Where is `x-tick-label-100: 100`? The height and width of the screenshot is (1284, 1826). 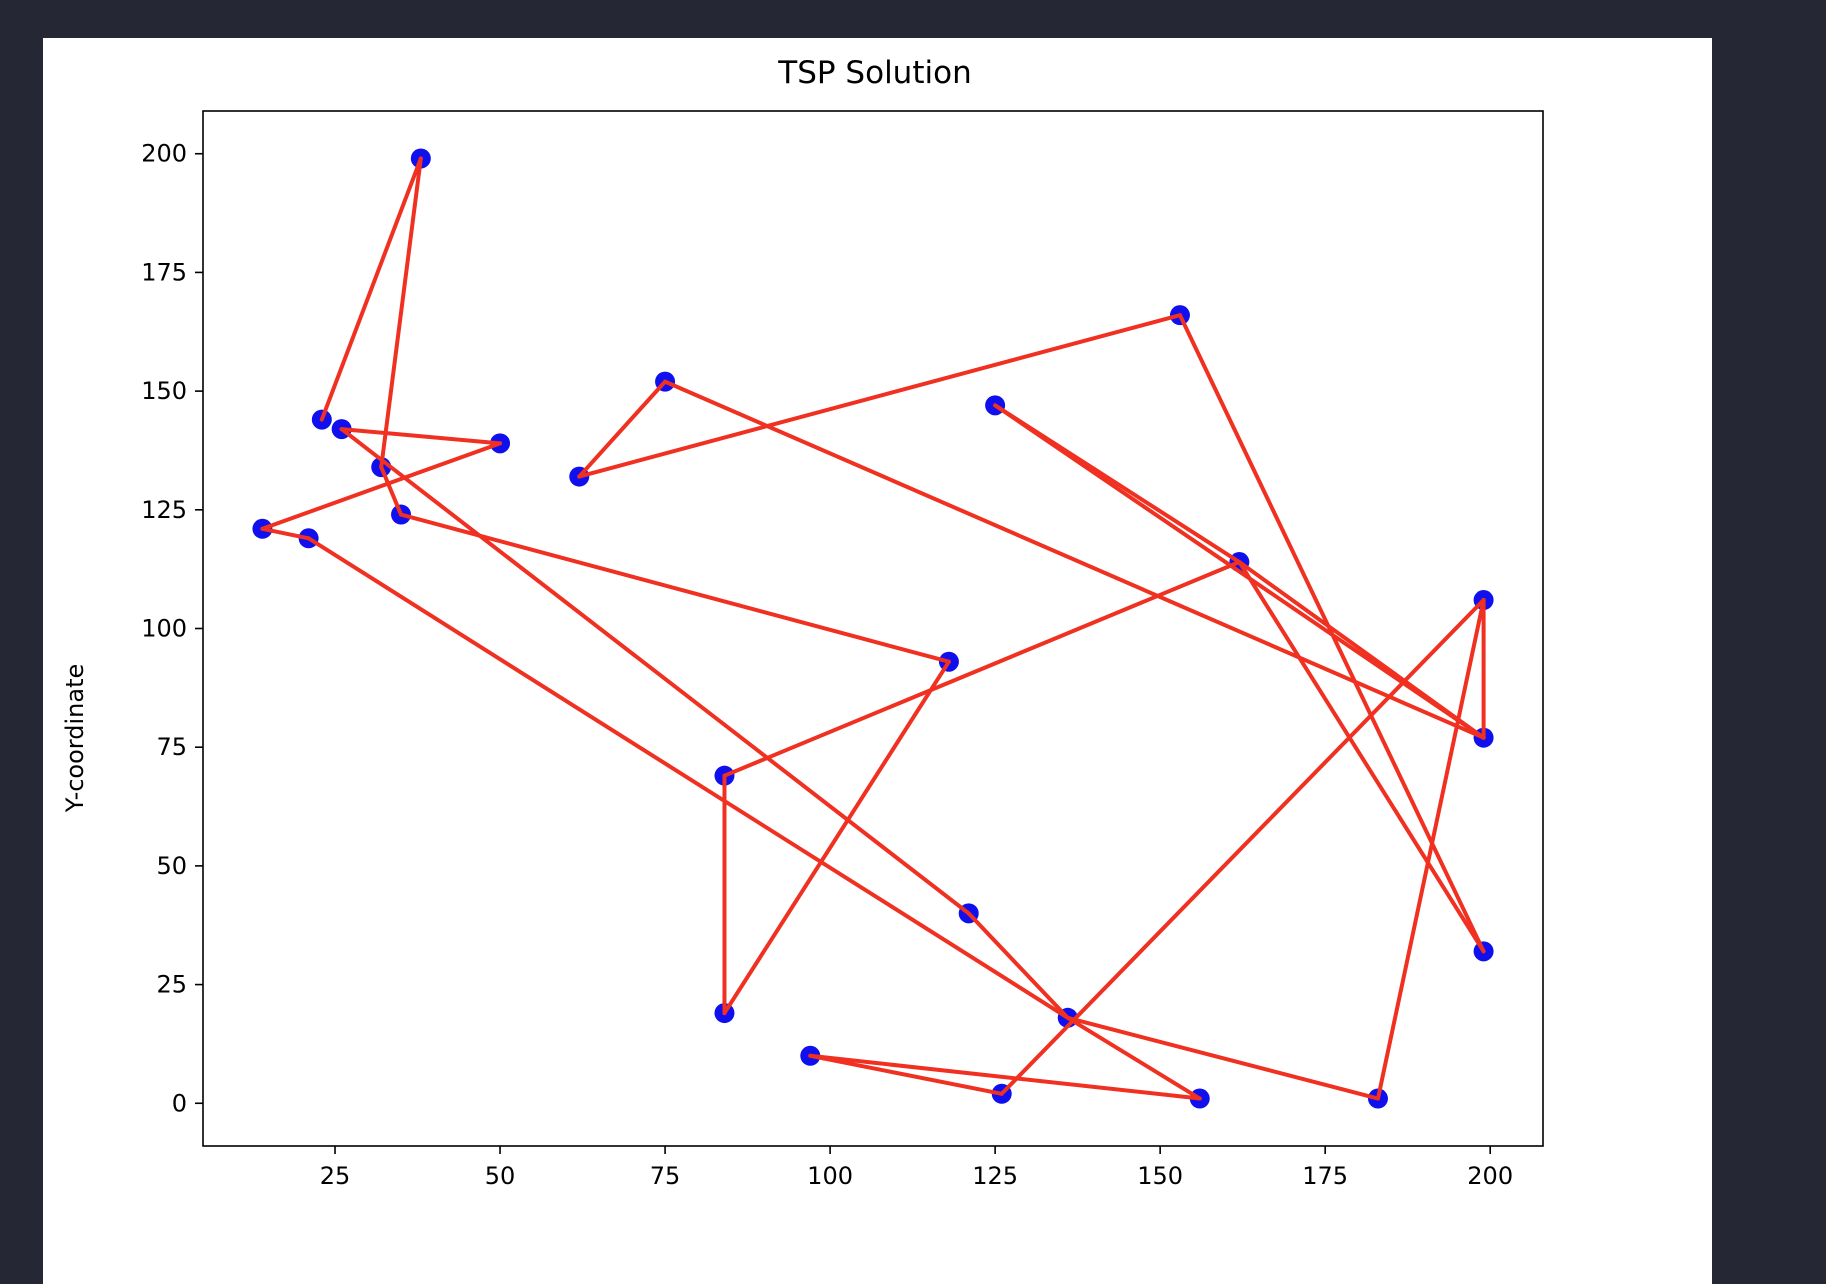 x-tick-label-100: 100 is located at coordinates (830, 1176).